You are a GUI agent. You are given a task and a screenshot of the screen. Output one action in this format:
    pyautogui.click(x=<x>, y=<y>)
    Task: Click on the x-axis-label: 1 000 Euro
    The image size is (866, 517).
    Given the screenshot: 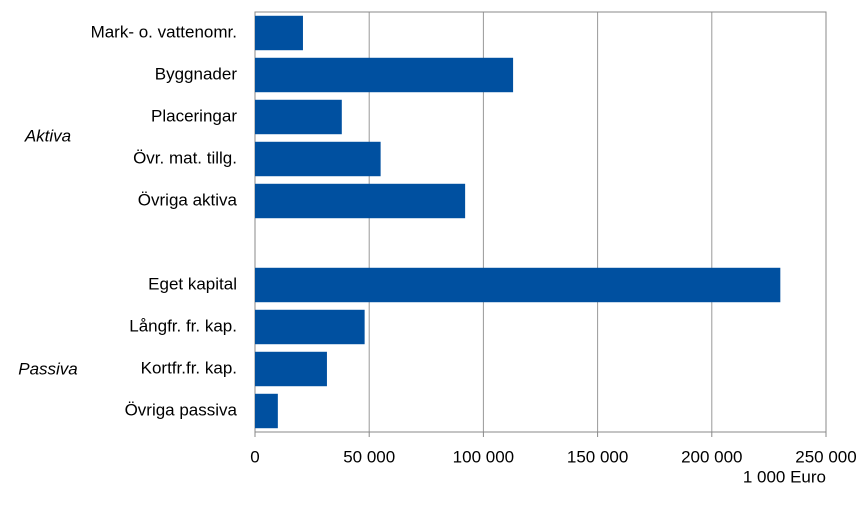 What is the action you would take?
    pyautogui.click(x=784, y=476)
    